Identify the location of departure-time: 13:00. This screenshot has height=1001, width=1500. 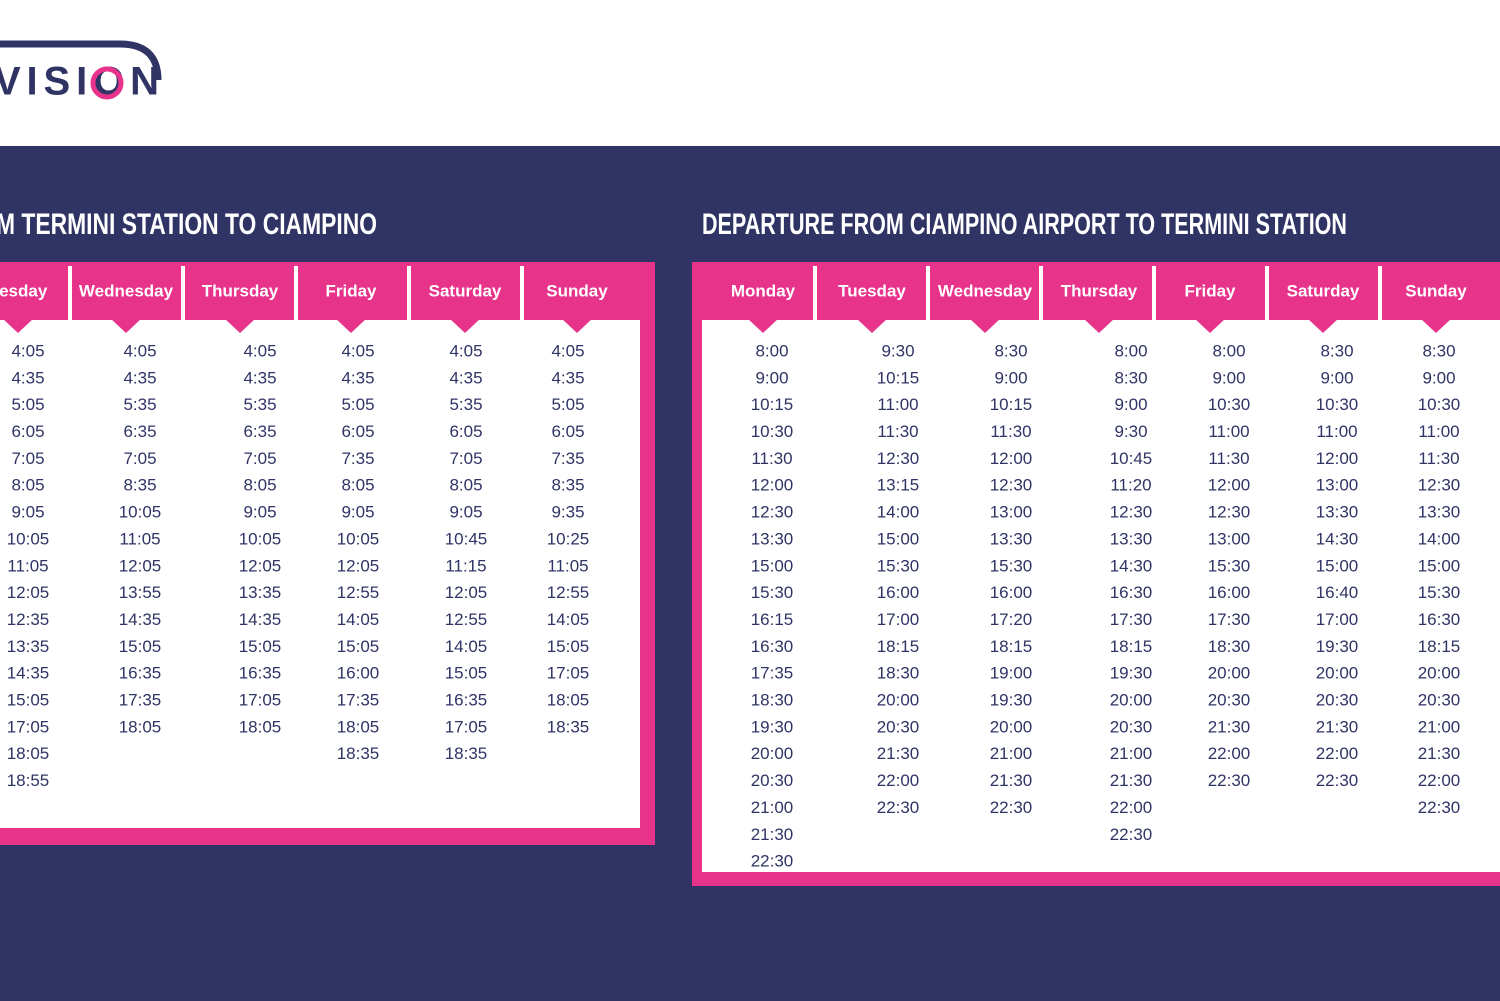
(1011, 512).